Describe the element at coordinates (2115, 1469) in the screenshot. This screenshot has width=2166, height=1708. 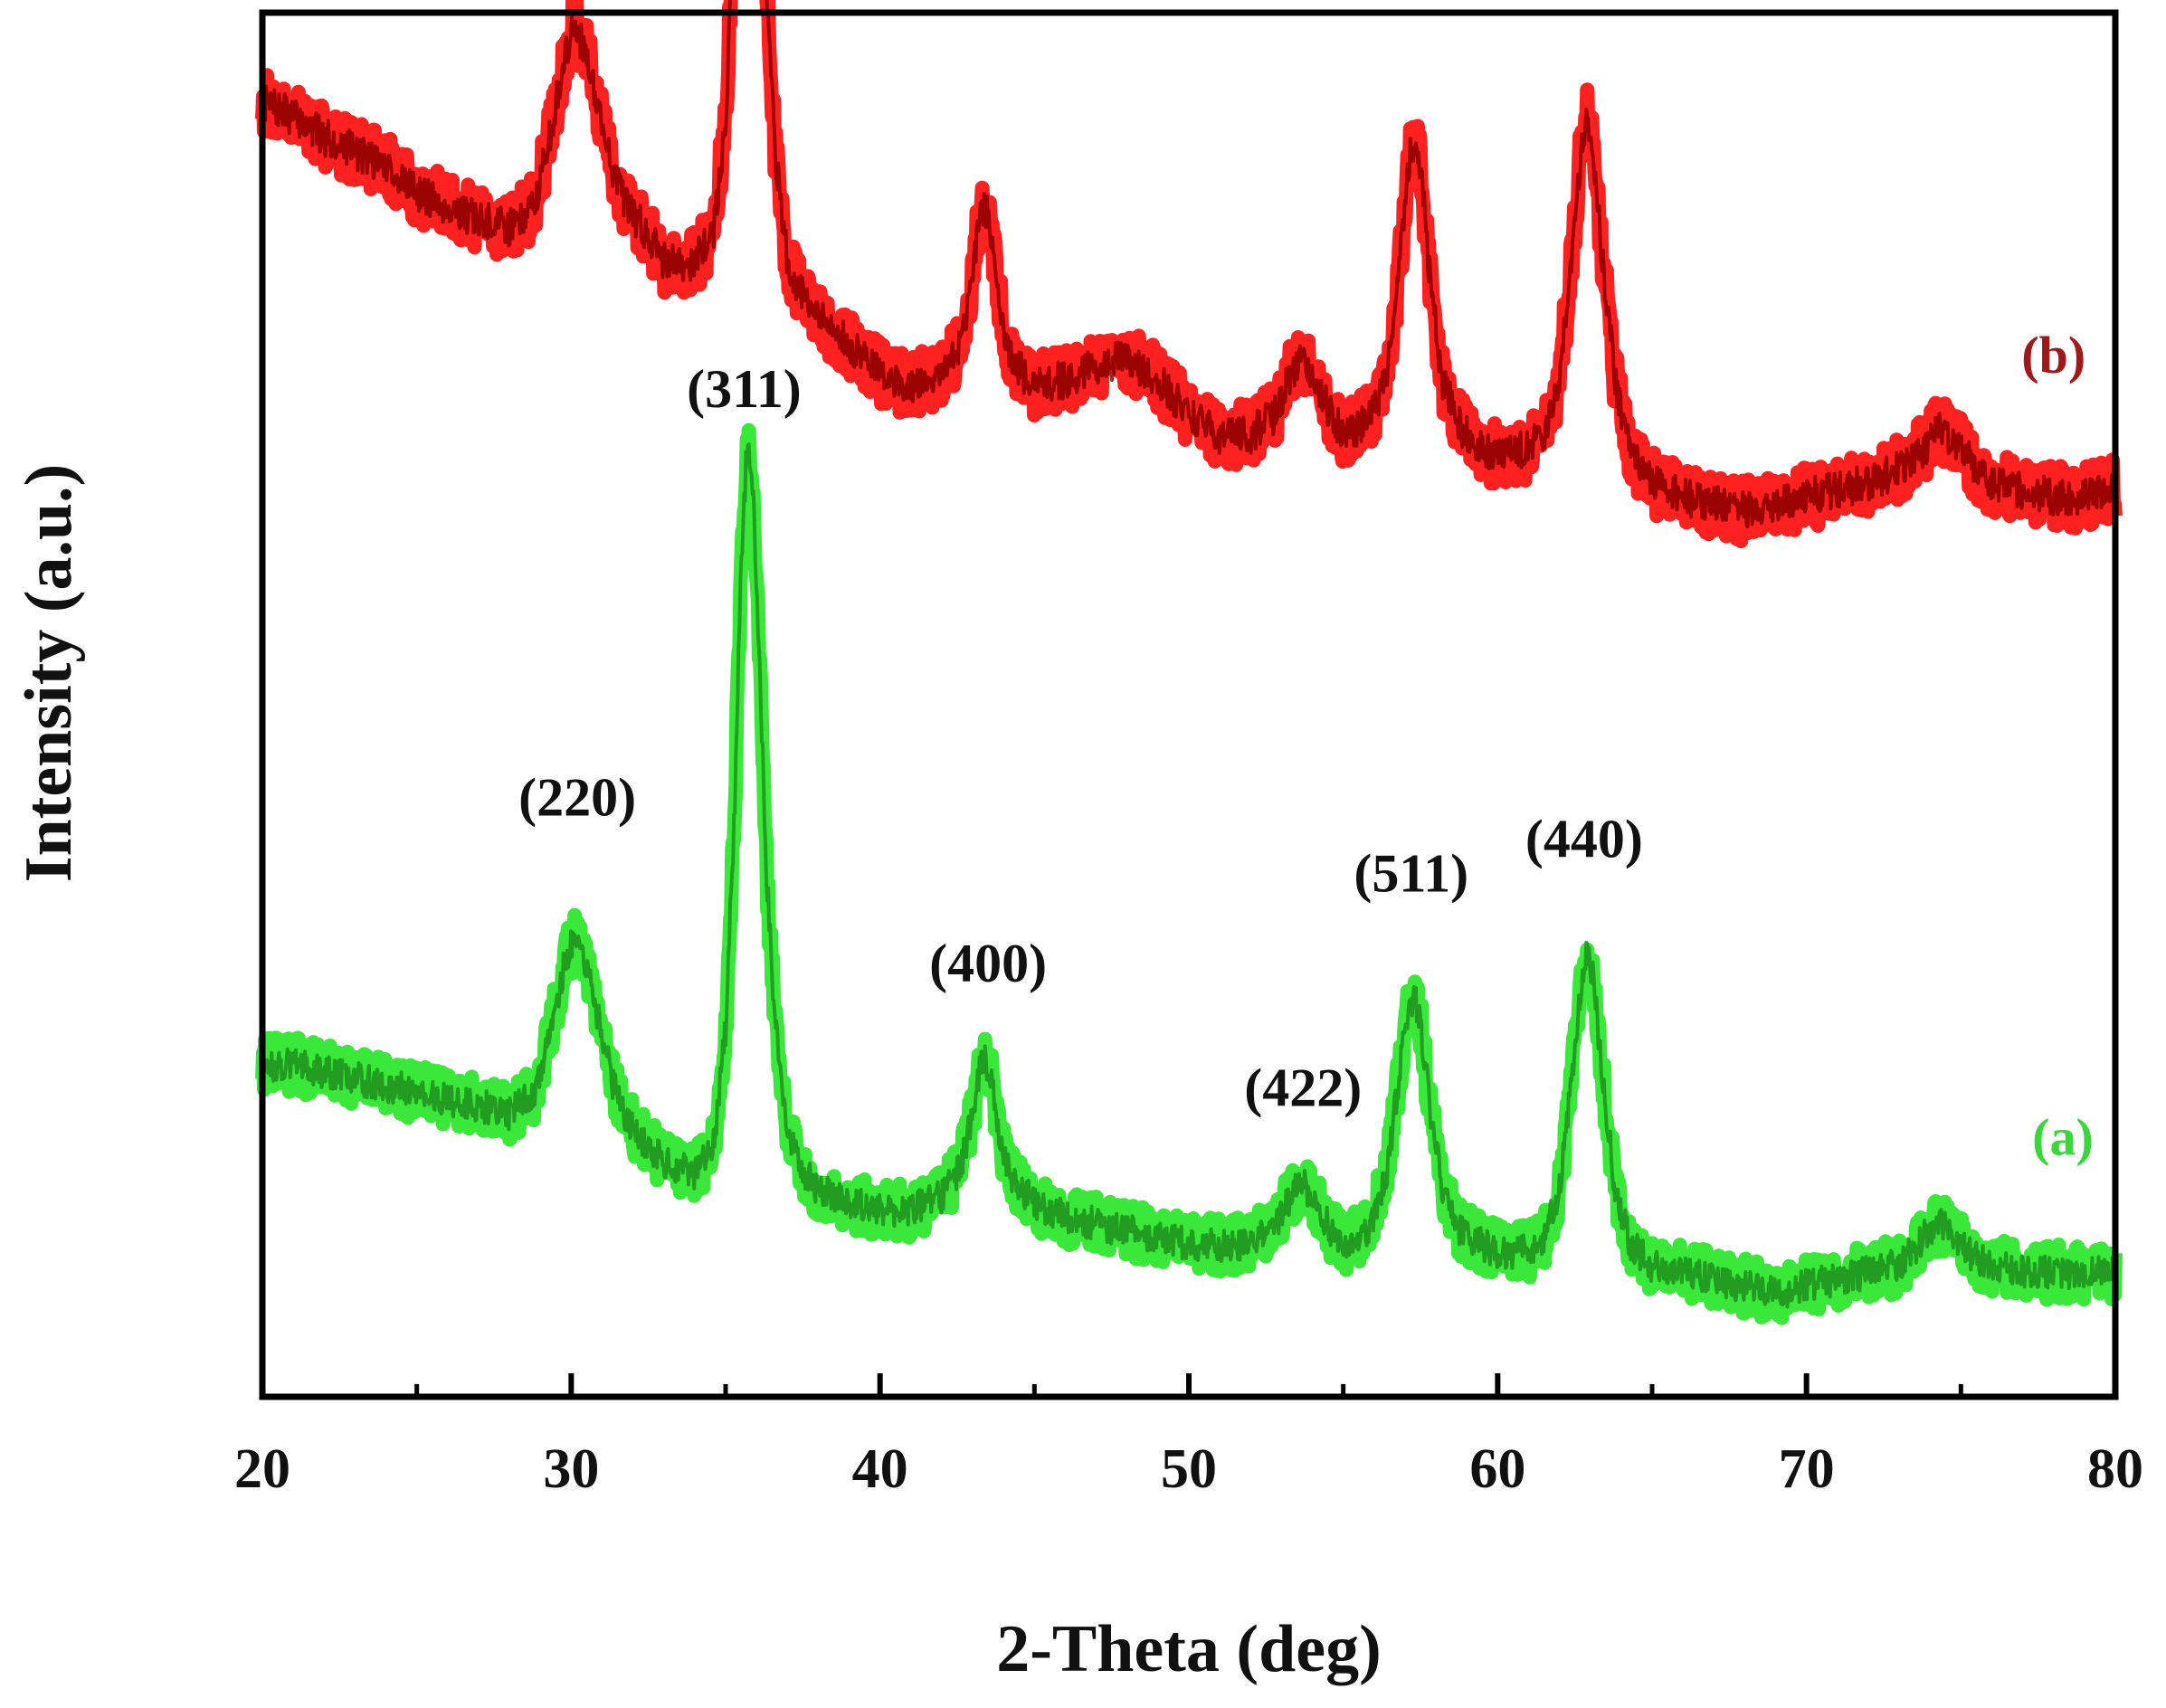
I see `x-tick-label: 80` at that location.